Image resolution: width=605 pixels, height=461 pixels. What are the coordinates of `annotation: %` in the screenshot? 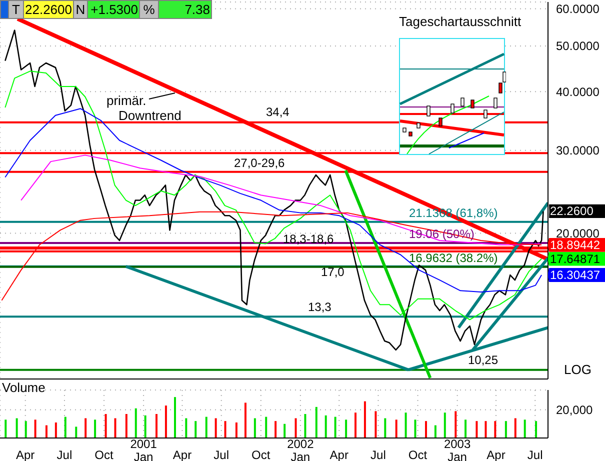 It's located at (148, 9).